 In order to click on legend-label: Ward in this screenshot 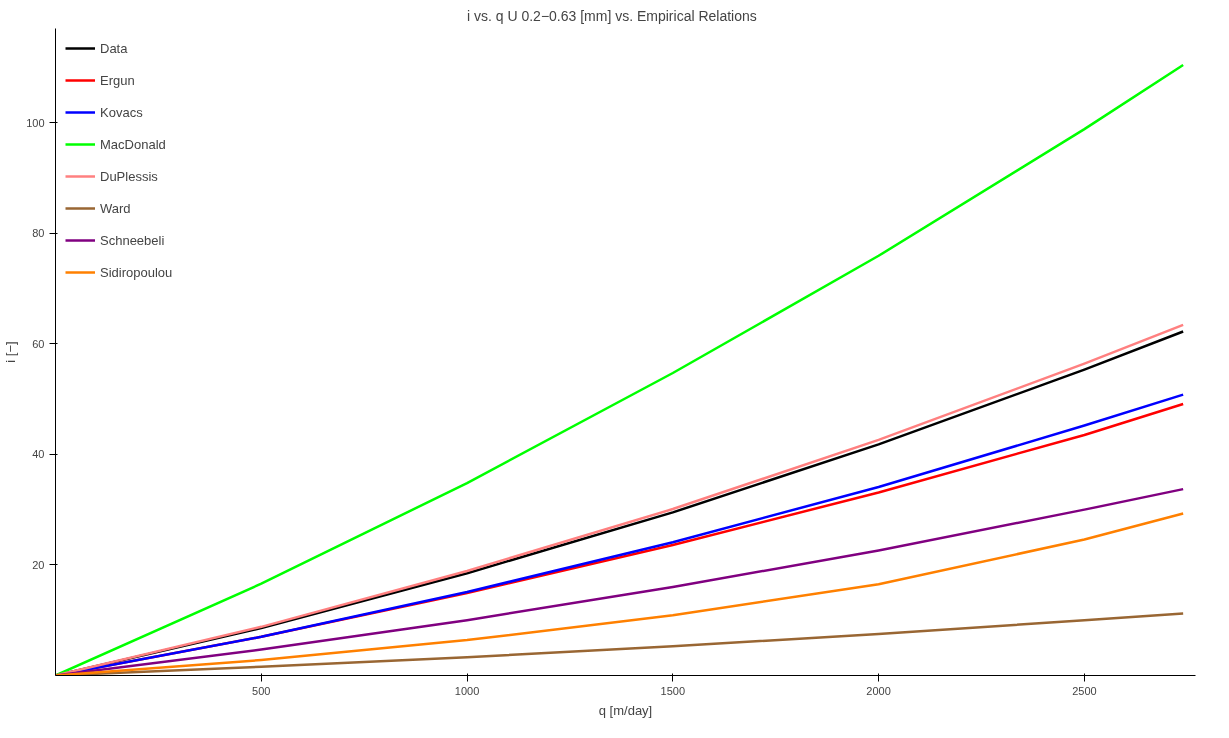, I will do `click(115, 208)`.